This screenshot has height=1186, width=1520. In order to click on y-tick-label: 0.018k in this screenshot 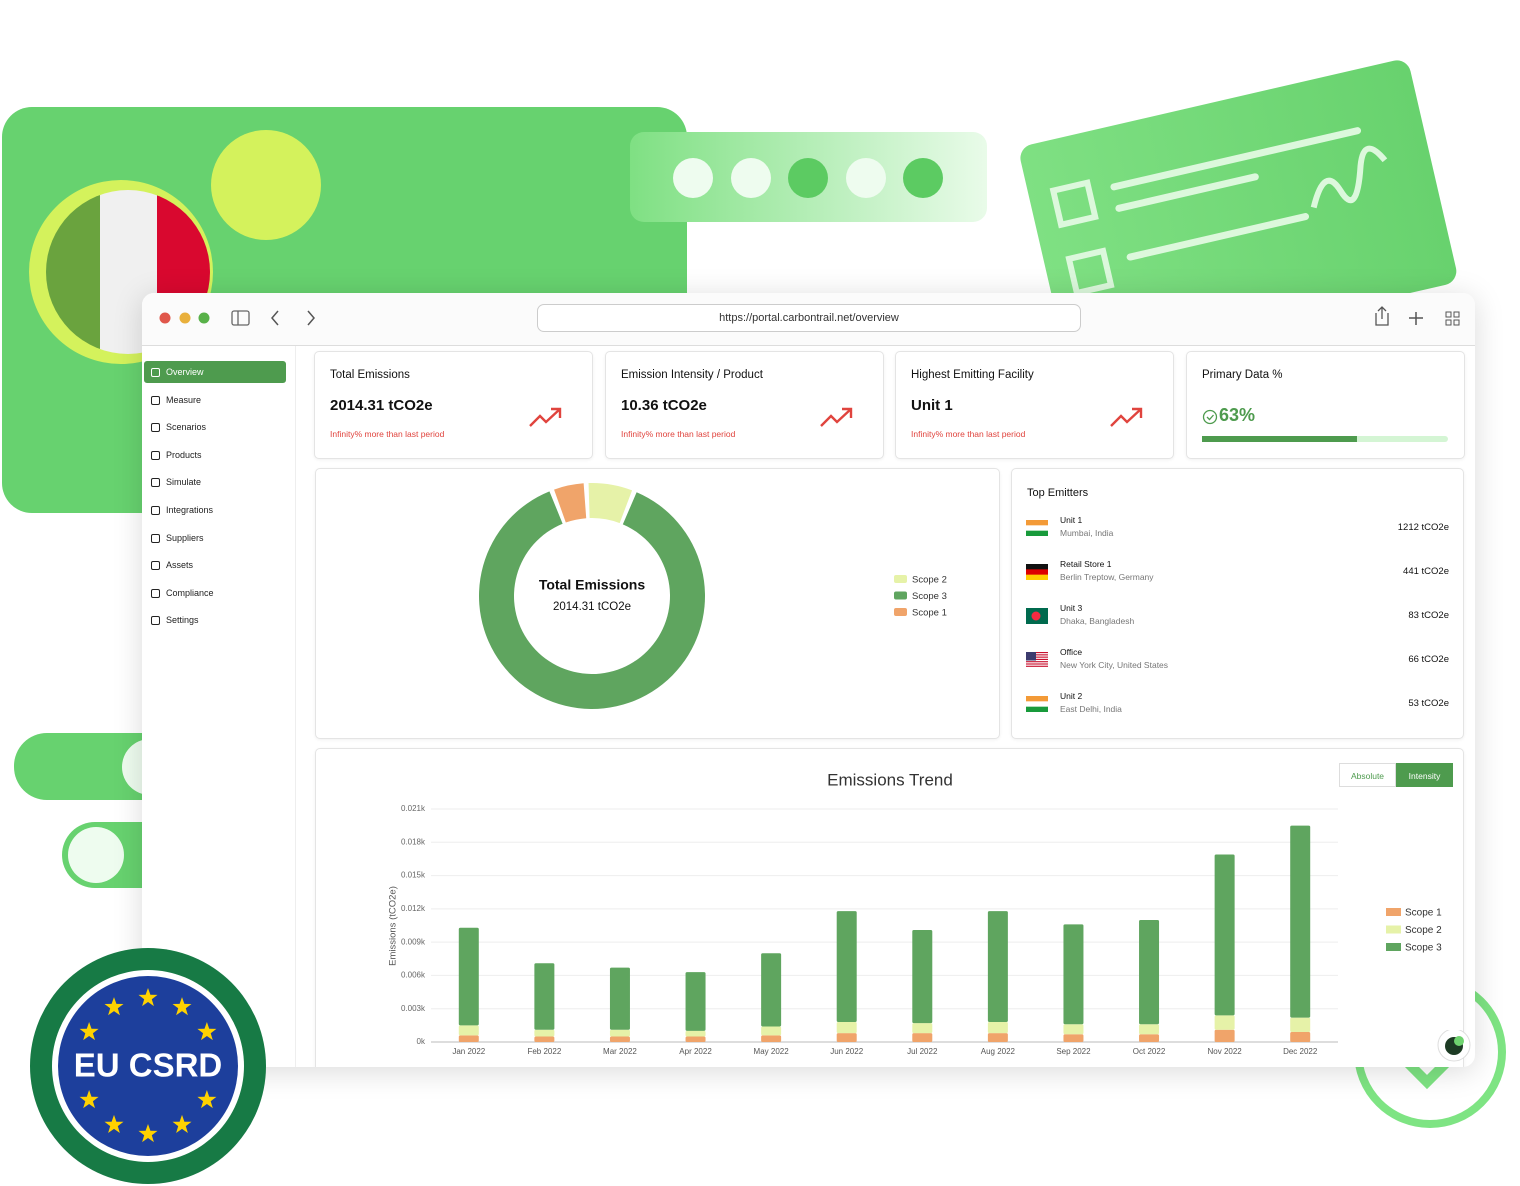, I will do `click(413, 841)`.